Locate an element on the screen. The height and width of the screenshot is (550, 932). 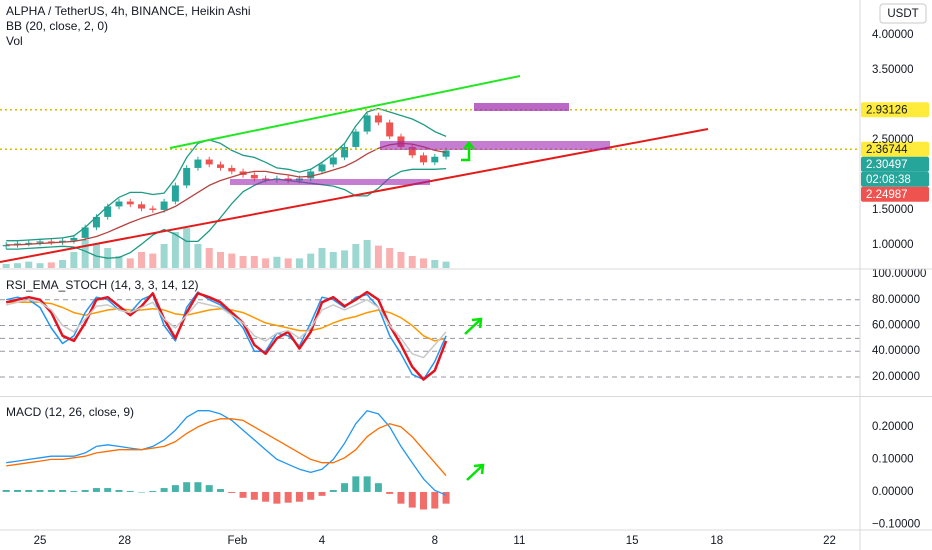
currency-label: USDT is located at coordinates (902, 14).